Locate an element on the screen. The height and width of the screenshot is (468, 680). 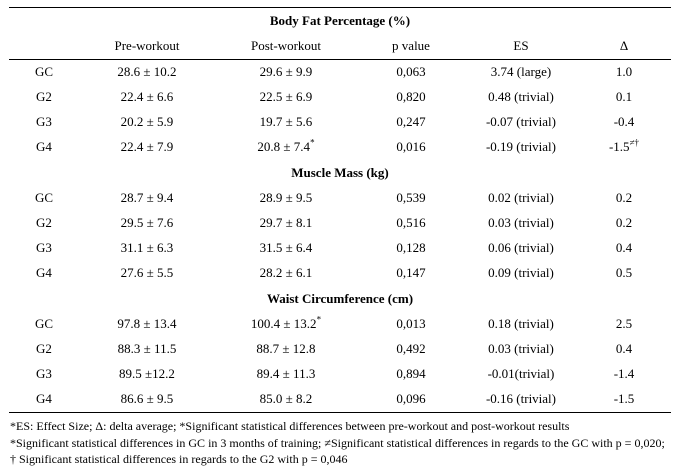
cell-p-value: 0,894 is located at coordinates (411, 373).